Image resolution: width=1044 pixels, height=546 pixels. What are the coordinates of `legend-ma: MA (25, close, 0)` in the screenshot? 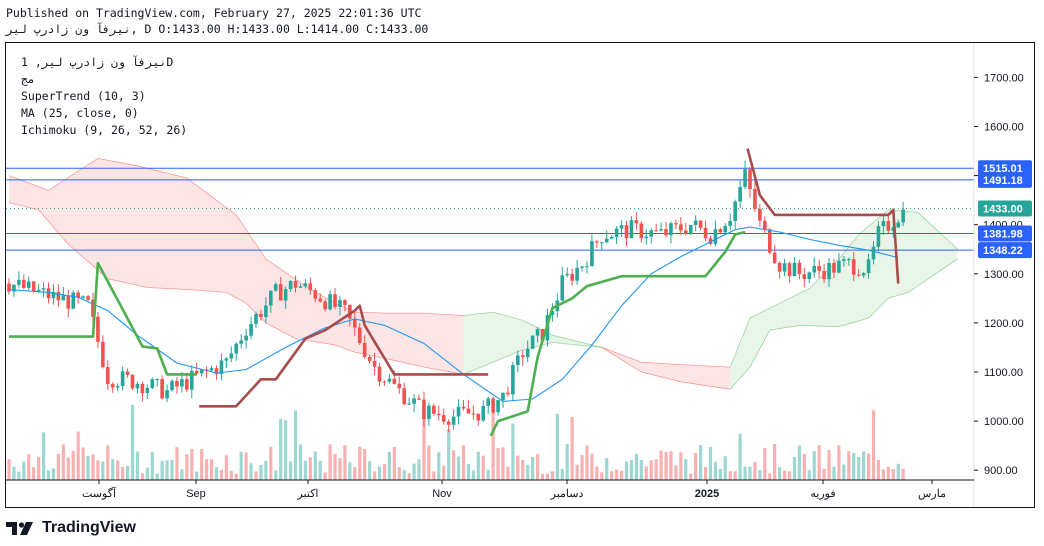 It's located at (80, 113).